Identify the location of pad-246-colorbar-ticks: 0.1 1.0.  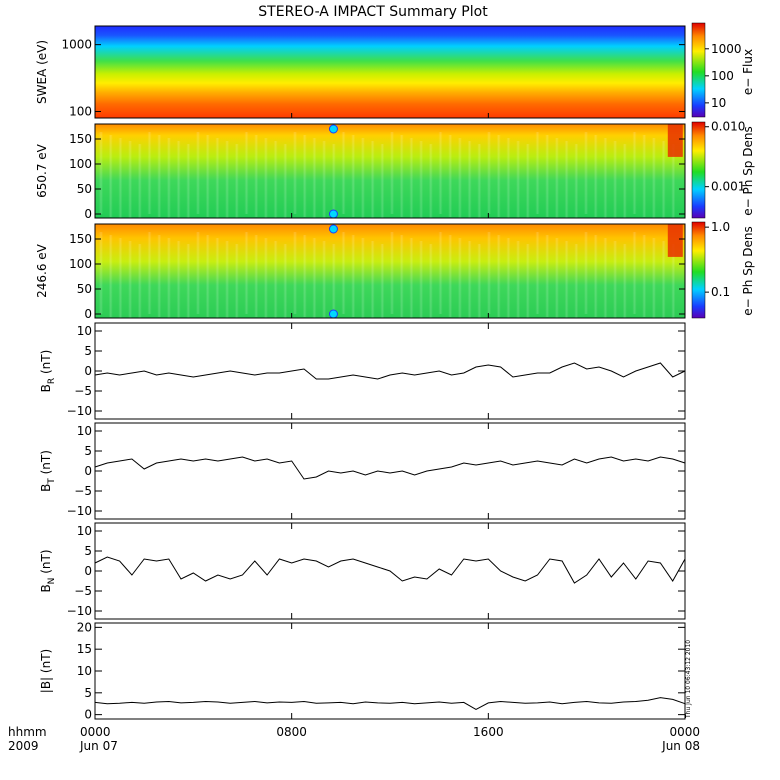
(717, 259).